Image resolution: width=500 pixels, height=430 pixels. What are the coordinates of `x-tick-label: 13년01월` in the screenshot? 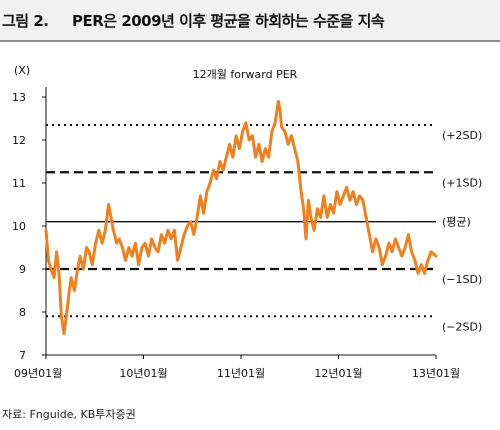 It's located at (436, 373).